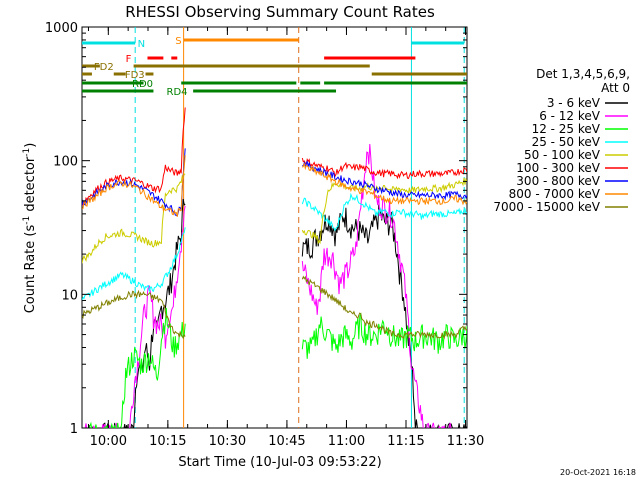 This screenshot has width=640, height=480. I want to click on legend-label: 6 - 12 keV, so click(570, 116).